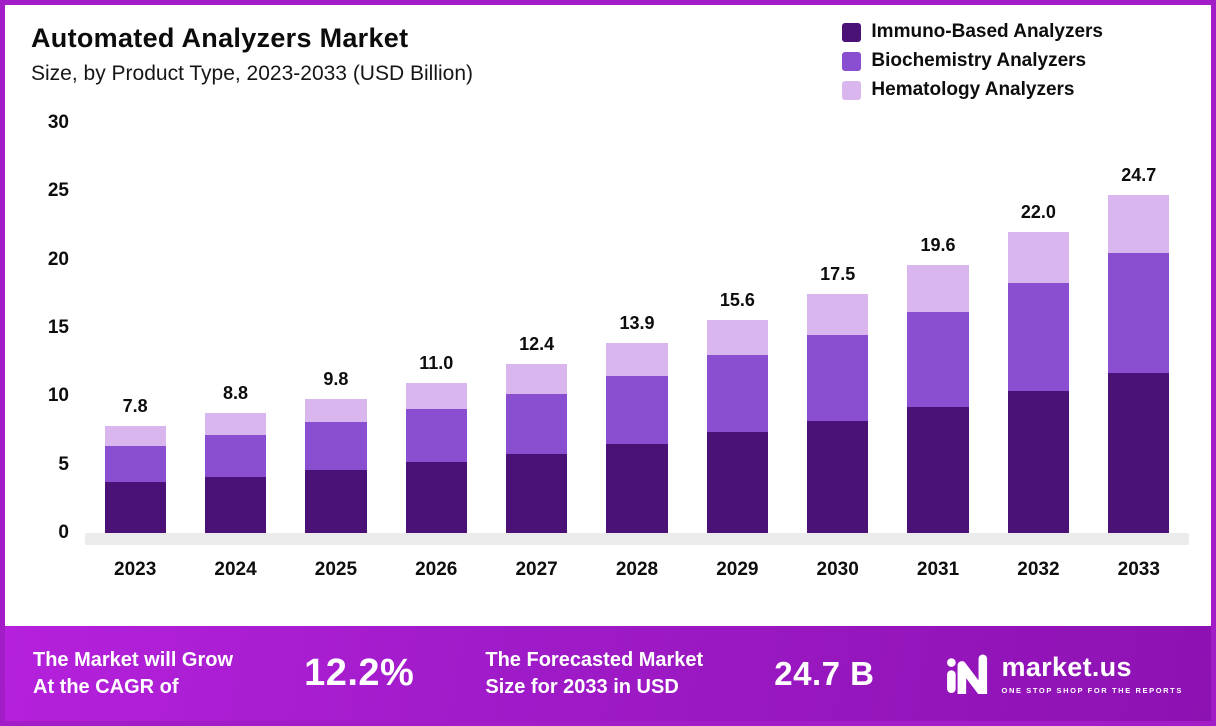  I want to click on x-axis-label: 2028, so click(637, 569).